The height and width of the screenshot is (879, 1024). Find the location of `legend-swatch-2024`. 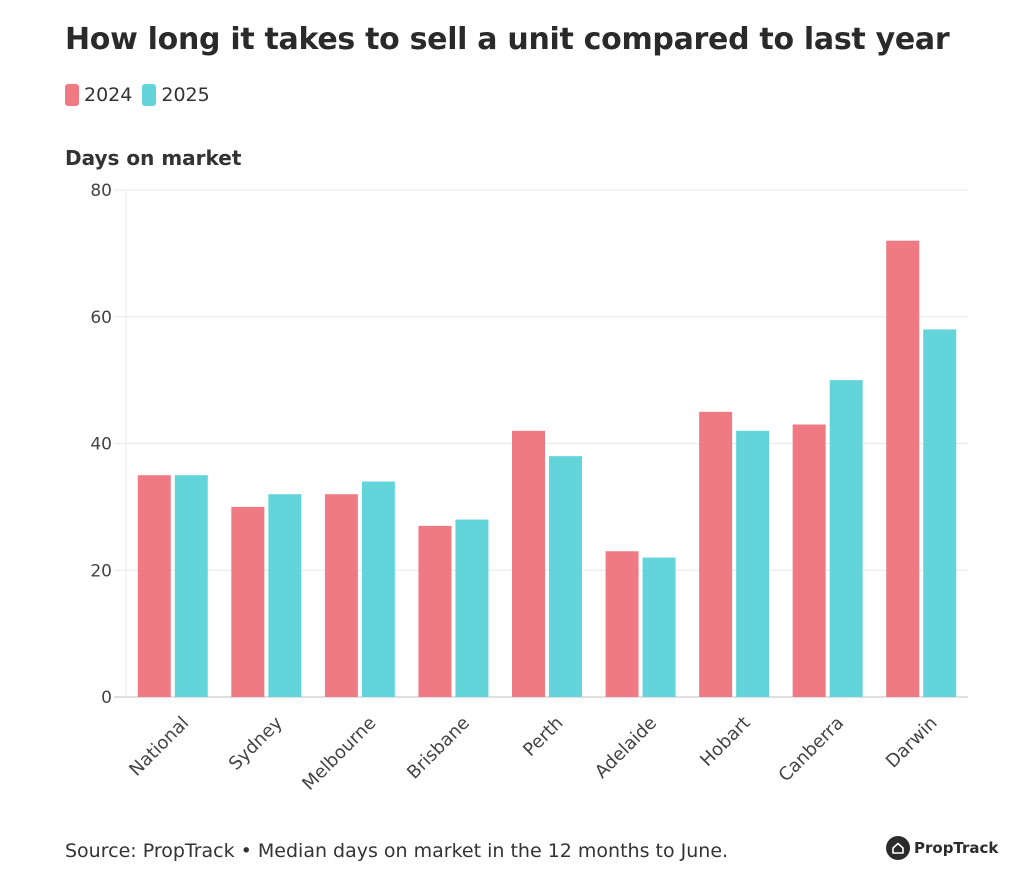

legend-swatch-2024 is located at coordinates (72, 95).